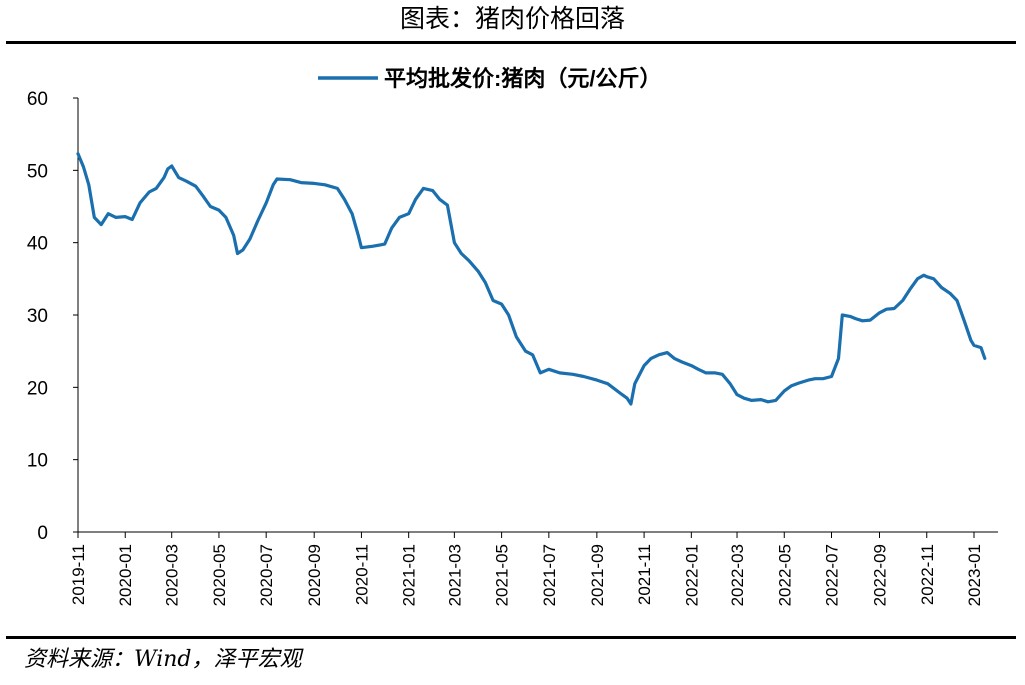 The width and height of the screenshot is (1025, 685). I want to click on figure-title: 图表：猪肉价格回落, so click(512, 18).